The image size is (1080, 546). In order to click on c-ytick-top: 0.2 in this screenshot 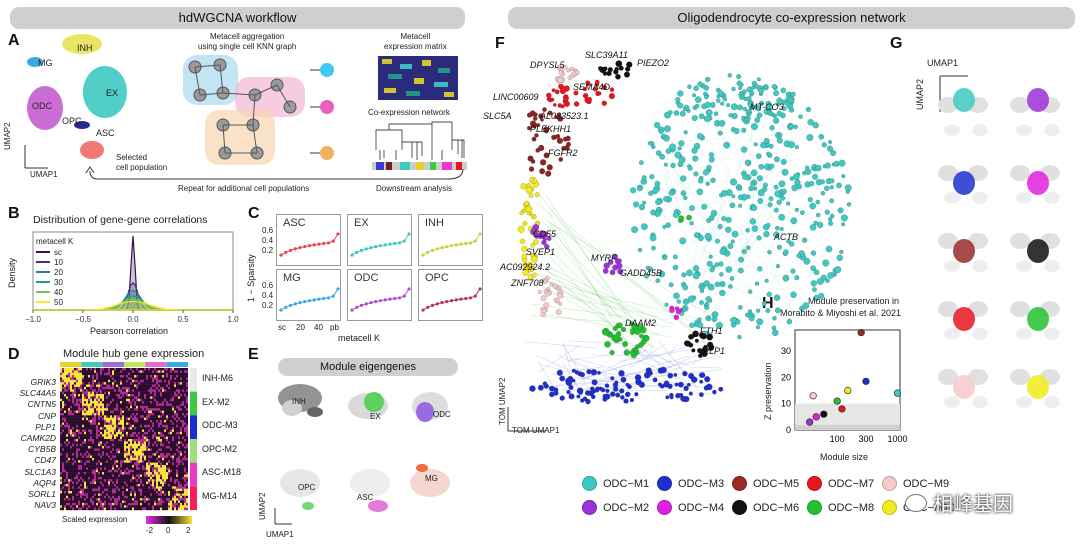, I will do `click(268, 250)`.